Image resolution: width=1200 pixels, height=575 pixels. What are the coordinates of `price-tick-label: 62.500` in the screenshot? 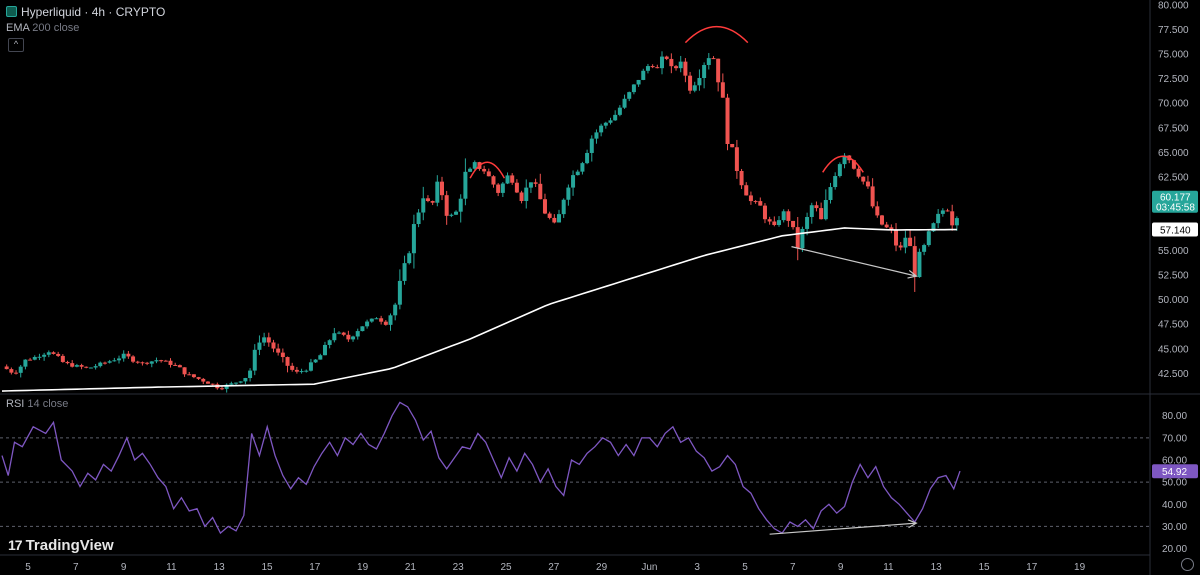 It's located at (1173, 177).